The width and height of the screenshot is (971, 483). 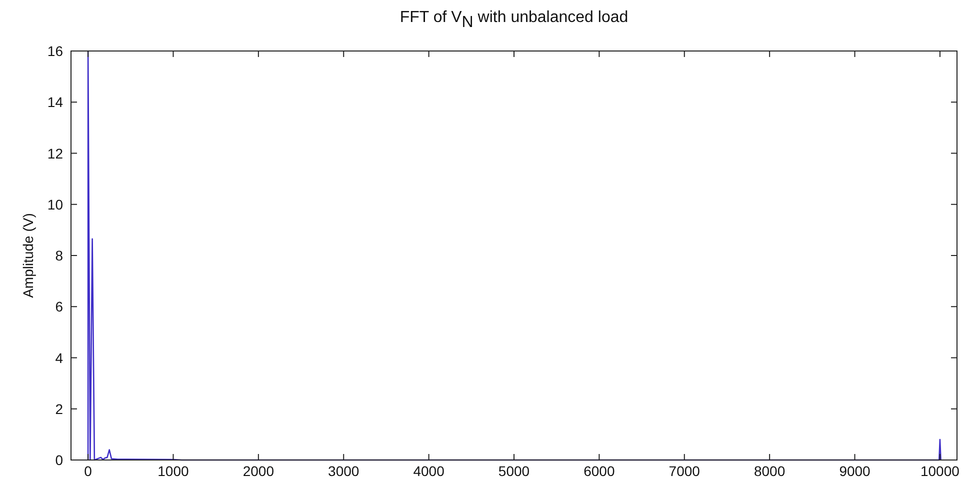 I want to click on y-tick-label: 4, so click(x=59, y=358).